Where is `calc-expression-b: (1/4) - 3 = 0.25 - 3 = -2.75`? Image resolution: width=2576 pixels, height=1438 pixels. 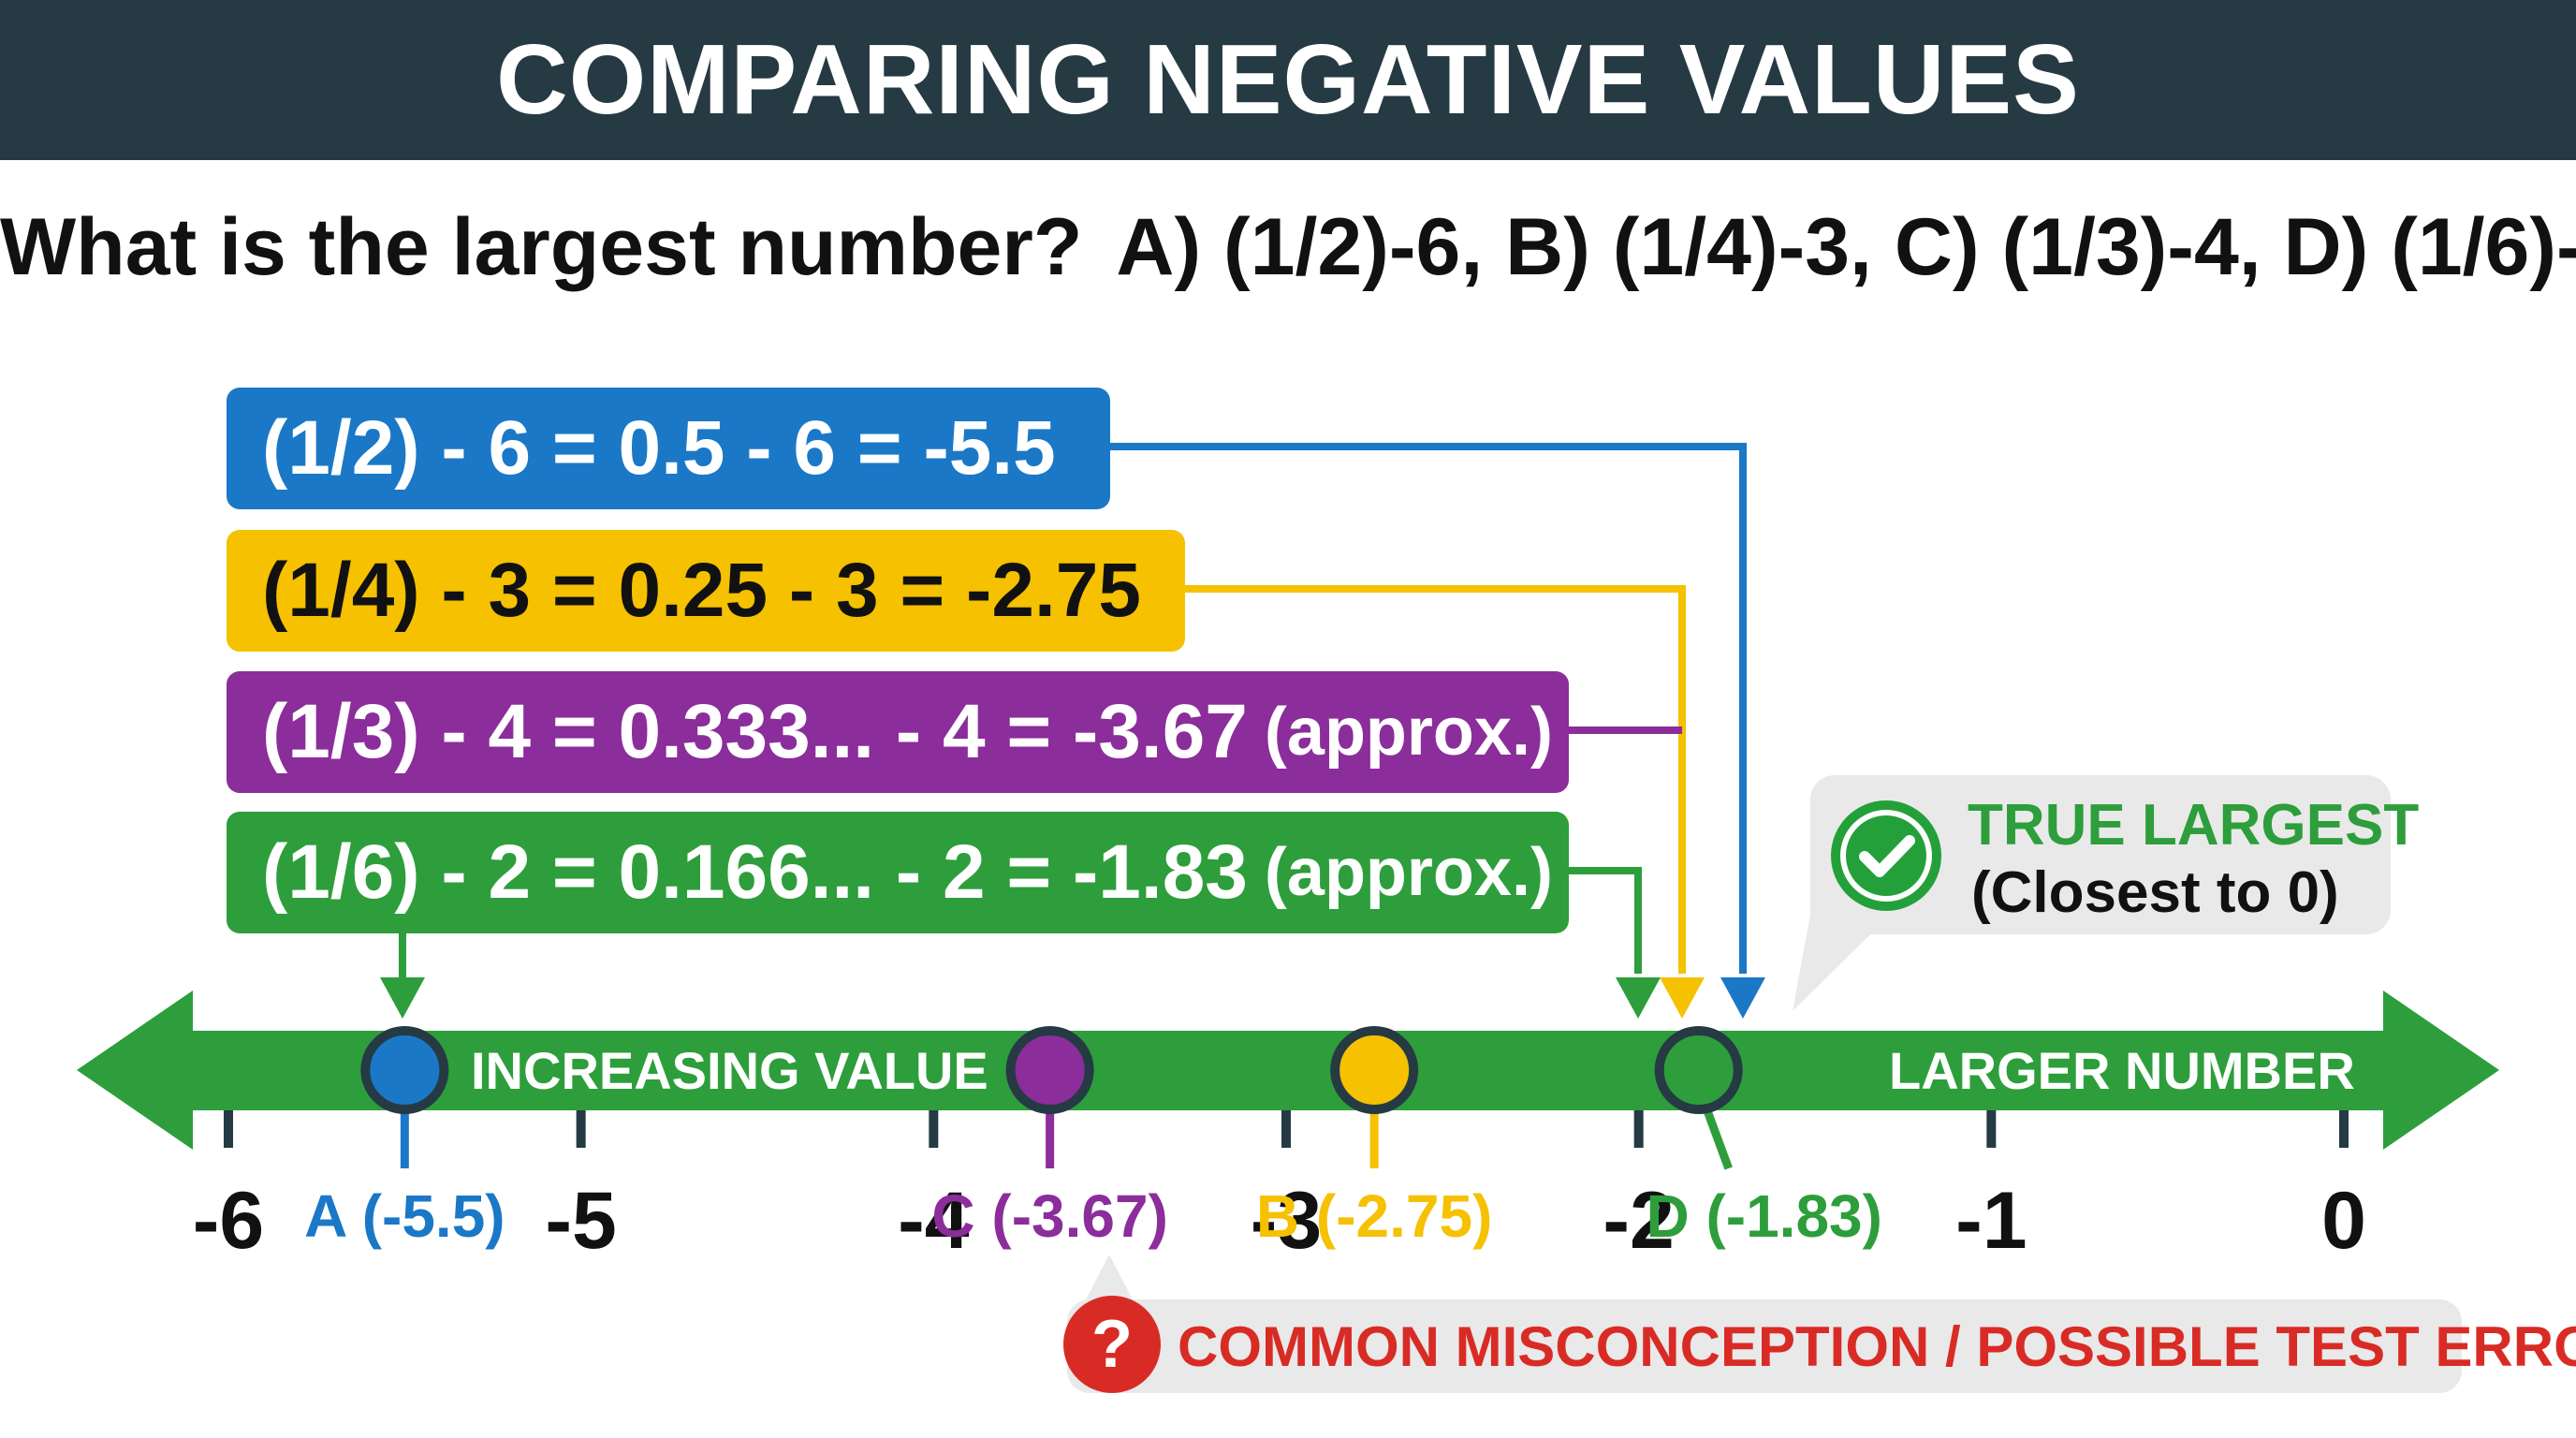 calc-expression-b: (1/4) - 3 = 0.25 - 3 = -2.75 is located at coordinates (701, 590).